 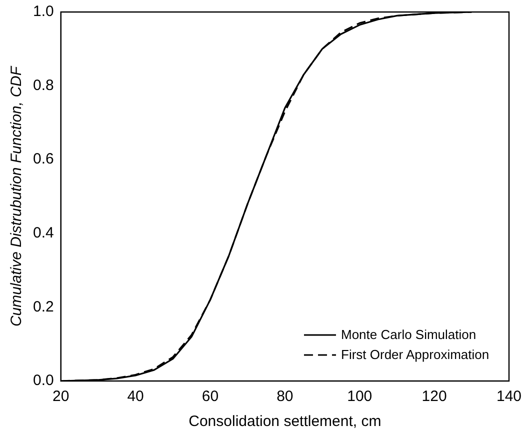 I want to click on y-tick-label: 0.0, so click(x=43, y=381).